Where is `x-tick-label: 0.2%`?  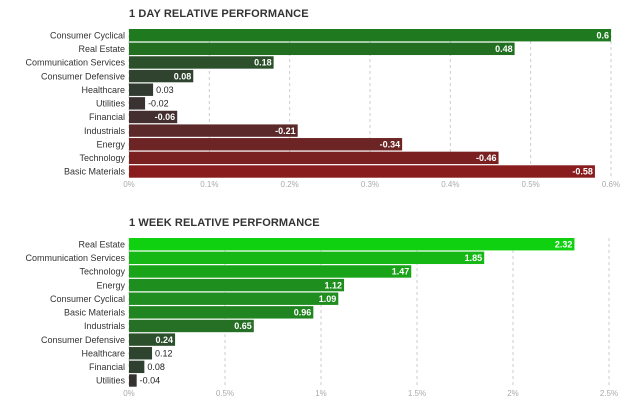 x-tick-label: 0.2% is located at coordinates (290, 184).